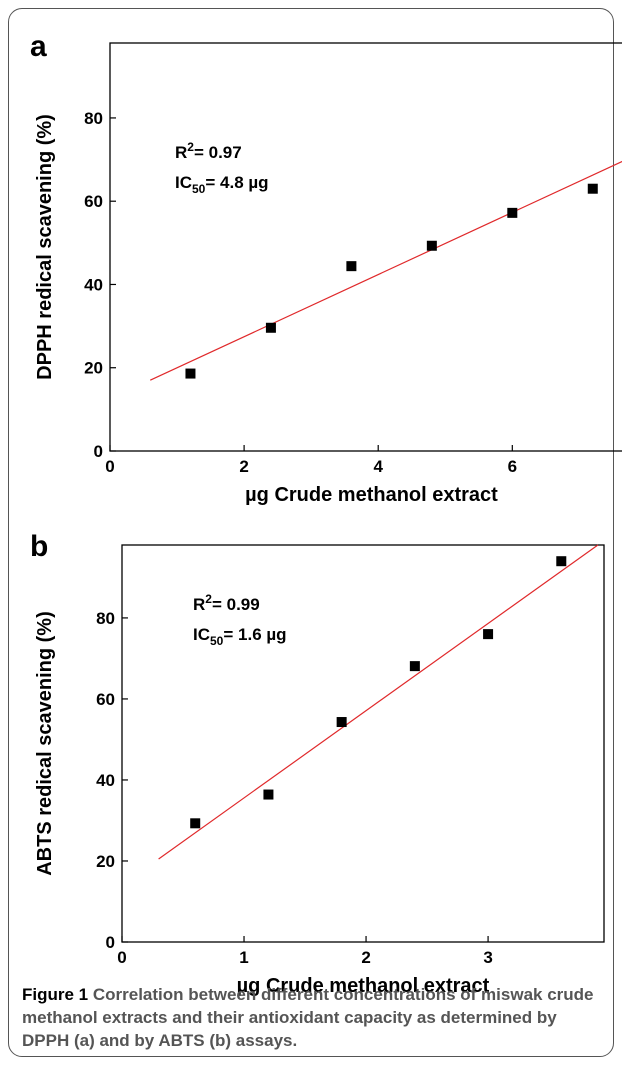 The height and width of the screenshot is (1065, 622). I want to click on r-squared-annotation: R2= 0.99, so click(226, 603).